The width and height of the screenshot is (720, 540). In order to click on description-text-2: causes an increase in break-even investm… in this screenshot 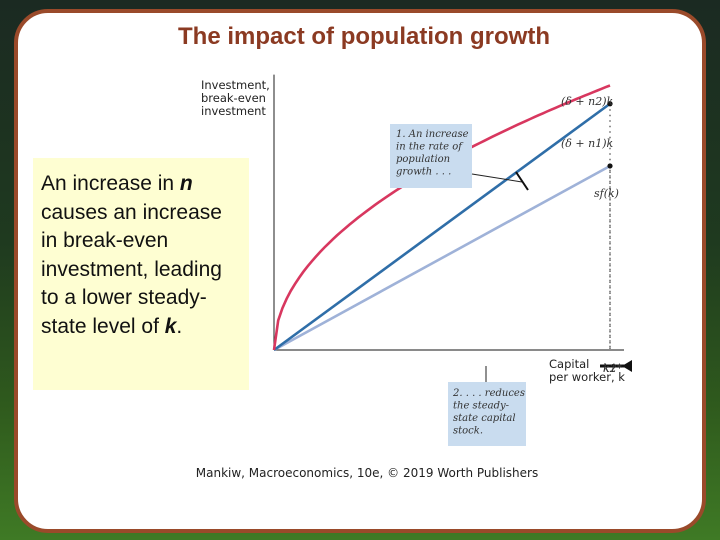, I will do `click(131, 269)`.